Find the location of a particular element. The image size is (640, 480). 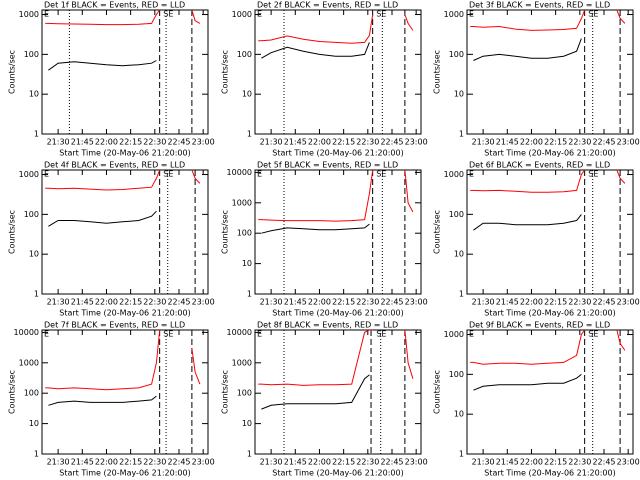

panel-title: Det 7f BLACK = Events, RED = LLD is located at coordinates (114, 325).